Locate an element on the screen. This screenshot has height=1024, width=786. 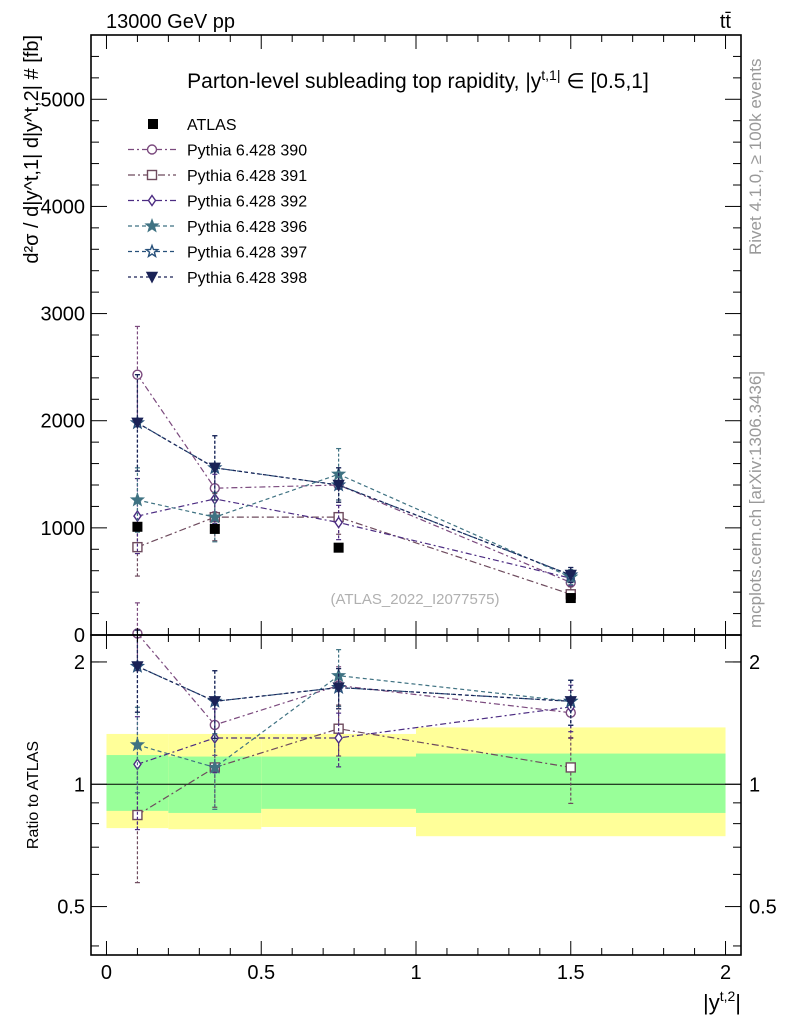
ratio-y-axis-label: Ratio to ATLAS is located at coordinates (33, 795).